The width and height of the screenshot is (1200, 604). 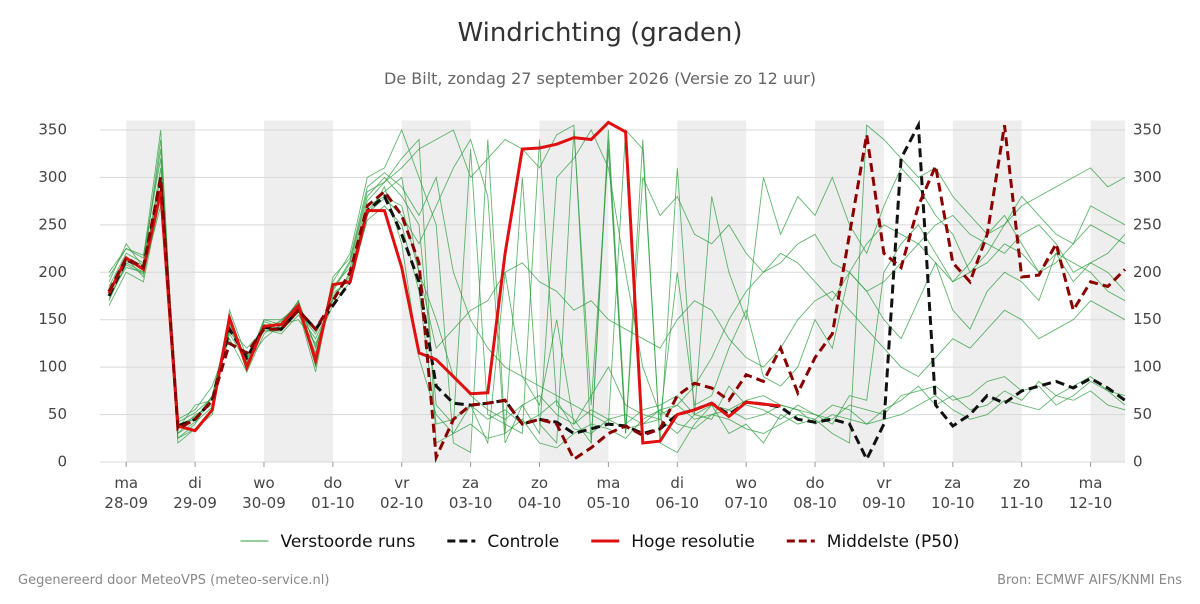 I want to click on legend-label: Controle, so click(x=523, y=542).